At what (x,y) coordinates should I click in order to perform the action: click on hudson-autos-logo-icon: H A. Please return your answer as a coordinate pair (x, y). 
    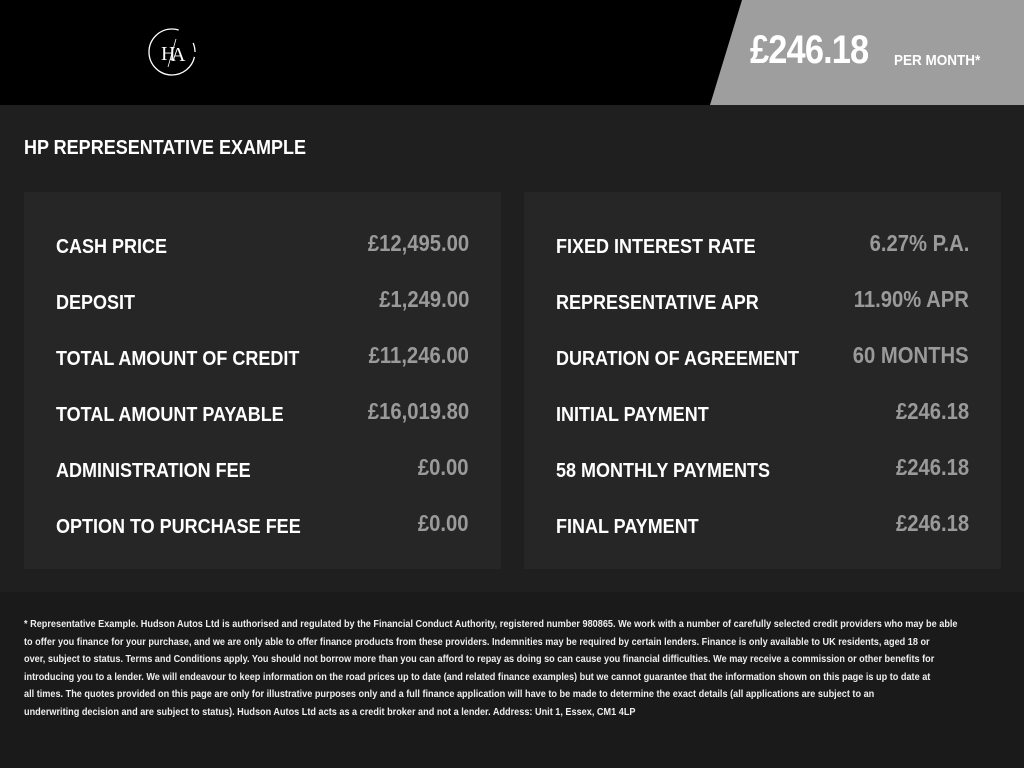
    Looking at the image, I should click on (172, 52).